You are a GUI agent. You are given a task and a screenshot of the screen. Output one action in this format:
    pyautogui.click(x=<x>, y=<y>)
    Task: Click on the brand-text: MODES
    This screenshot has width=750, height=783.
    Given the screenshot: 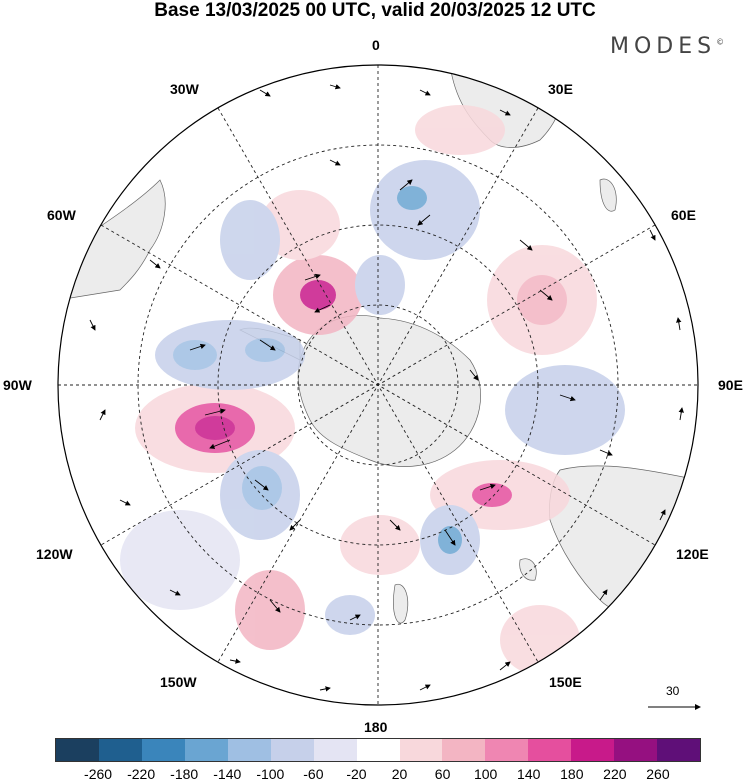 What is the action you would take?
    pyautogui.click(x=663, y=46)
    